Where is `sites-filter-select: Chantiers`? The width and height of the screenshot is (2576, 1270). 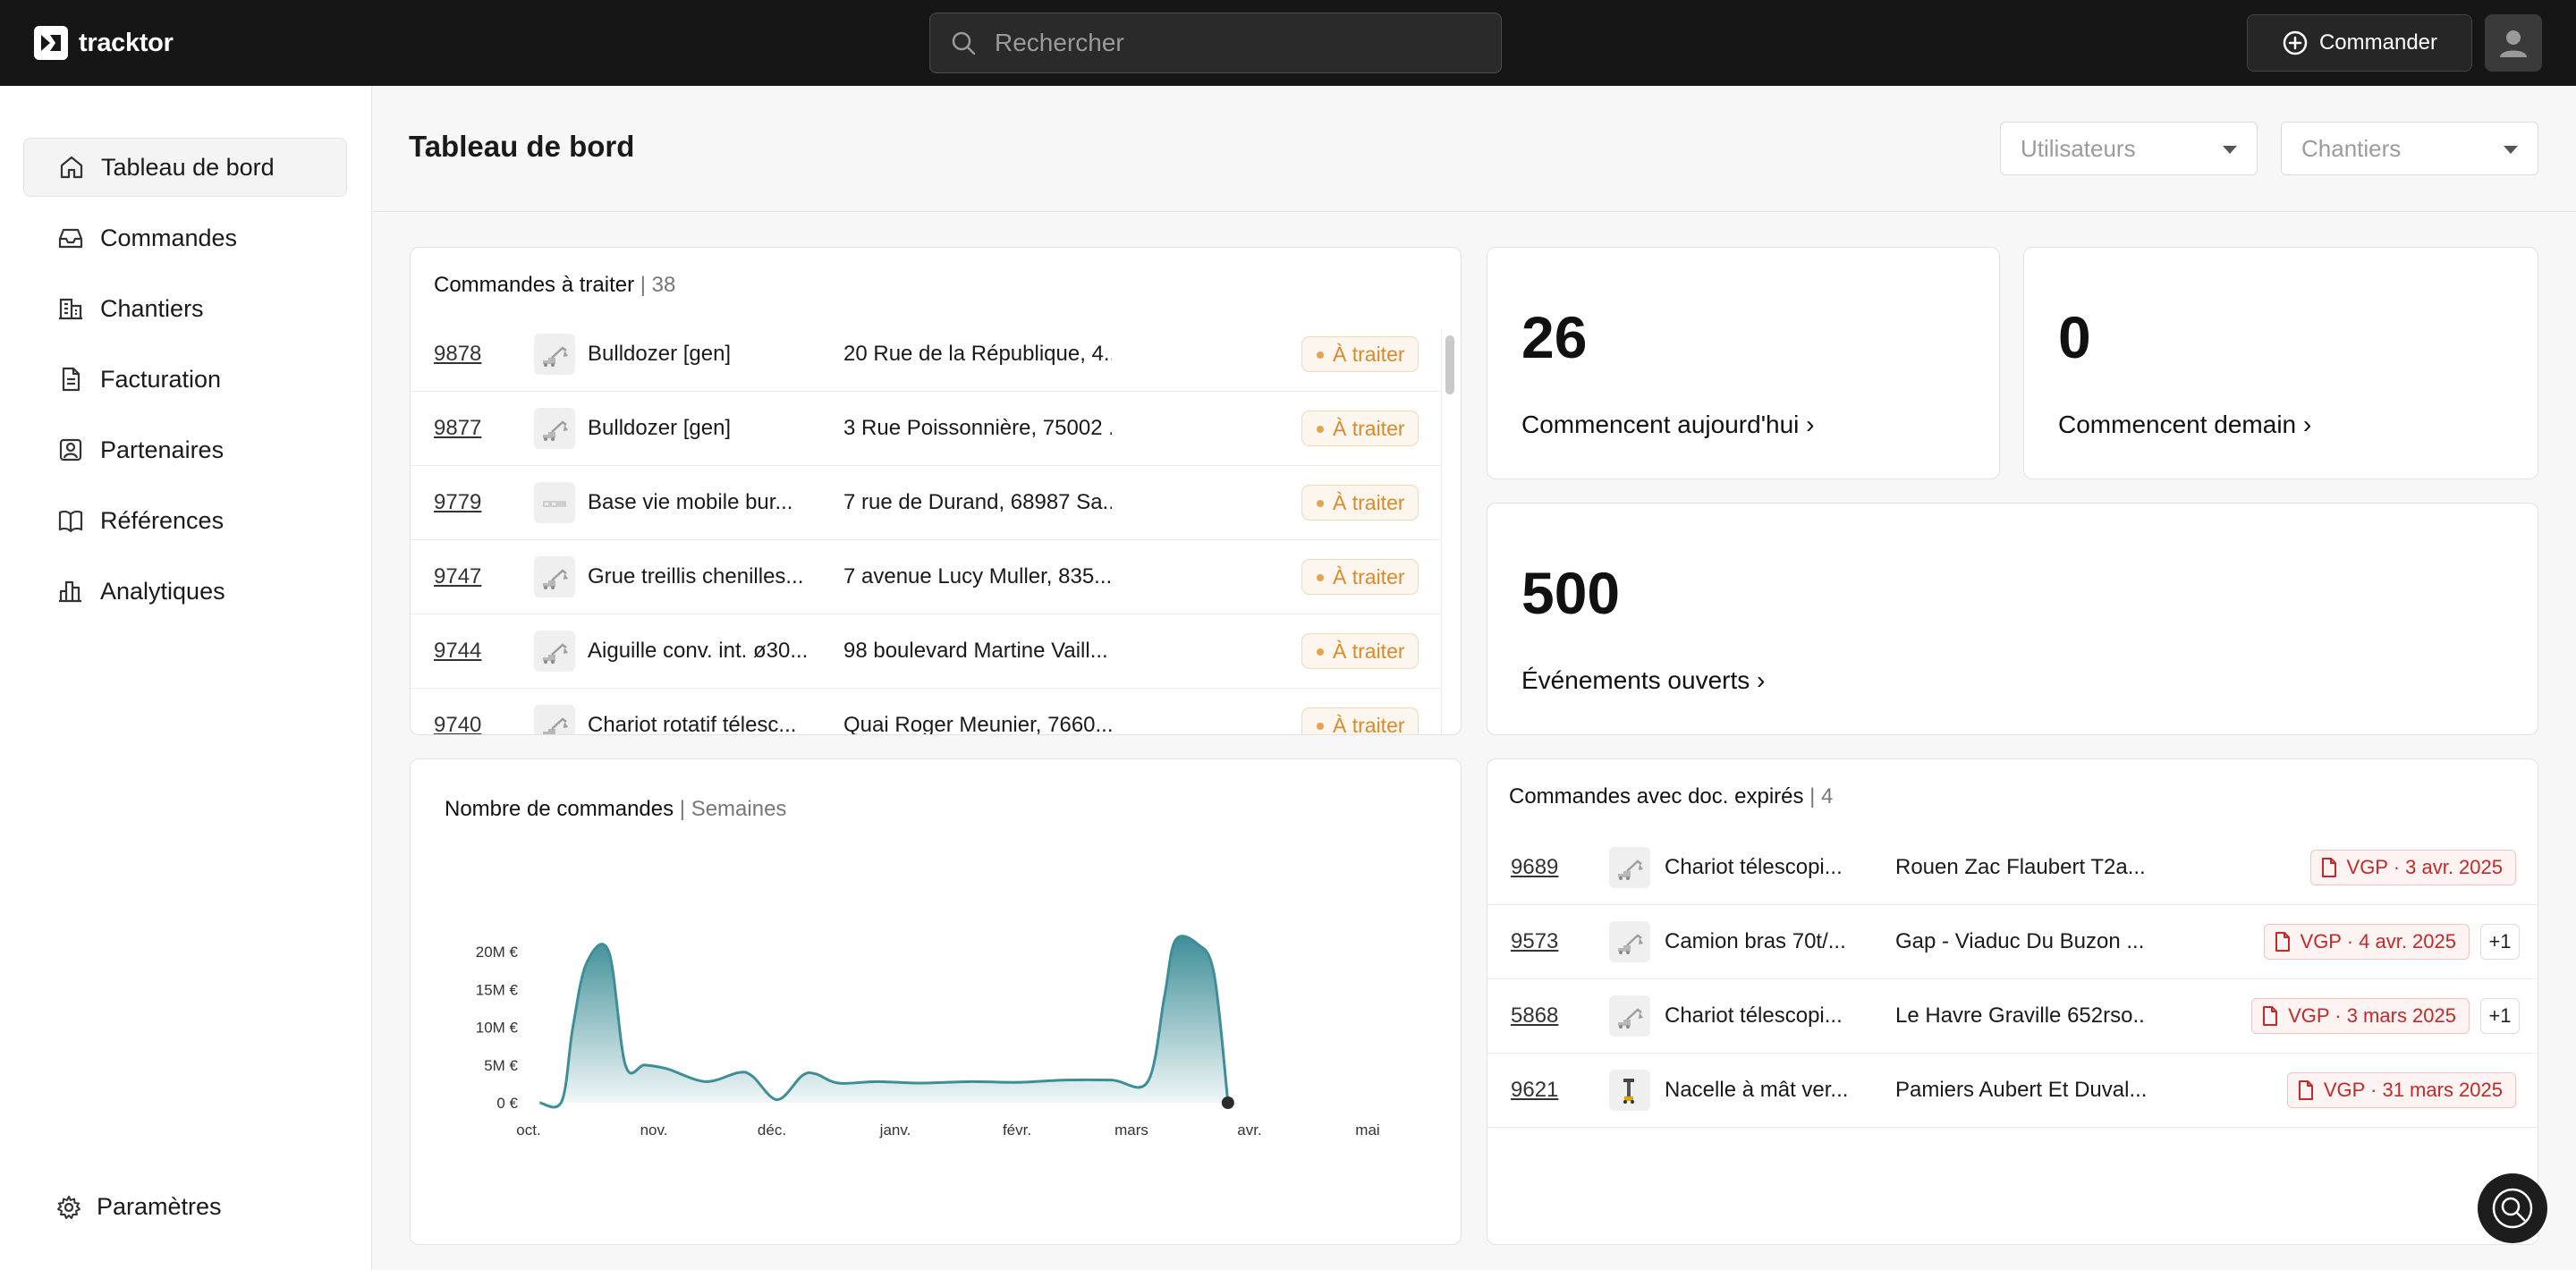
sites-filter-select: Chantiers is located at coordinates (2409, 148).